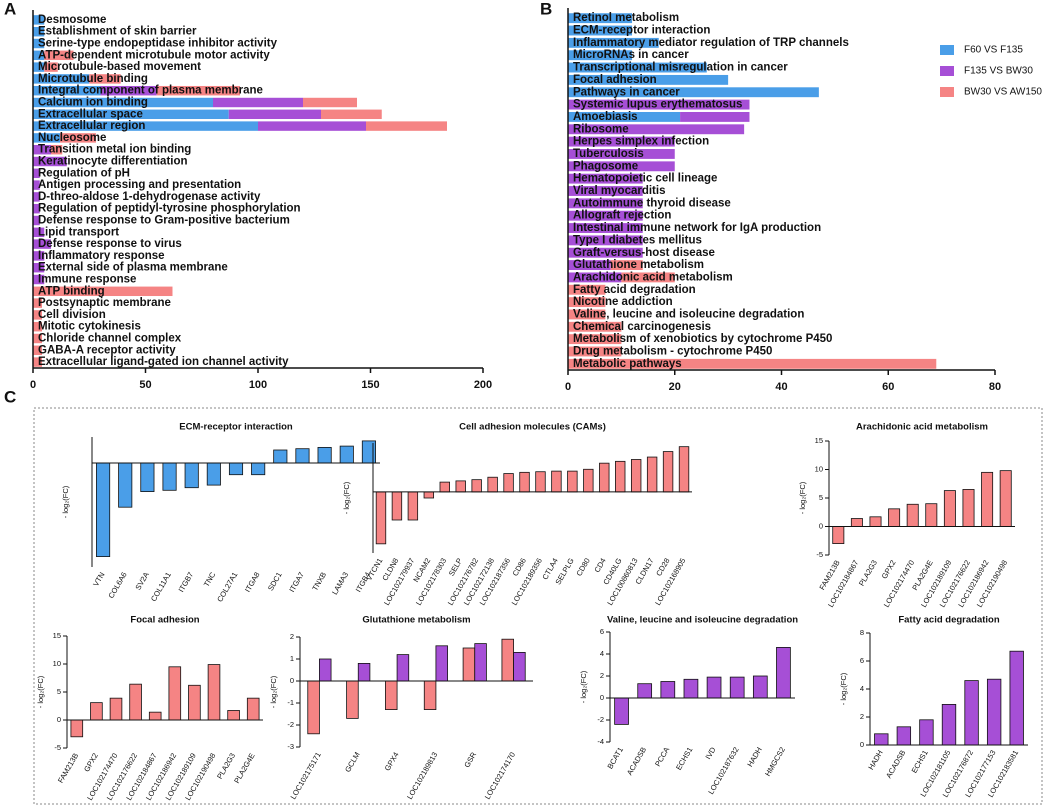 The image size is (1052, 809). I want to click on category-label: Antigen processing and presentation, so click(139, 185).